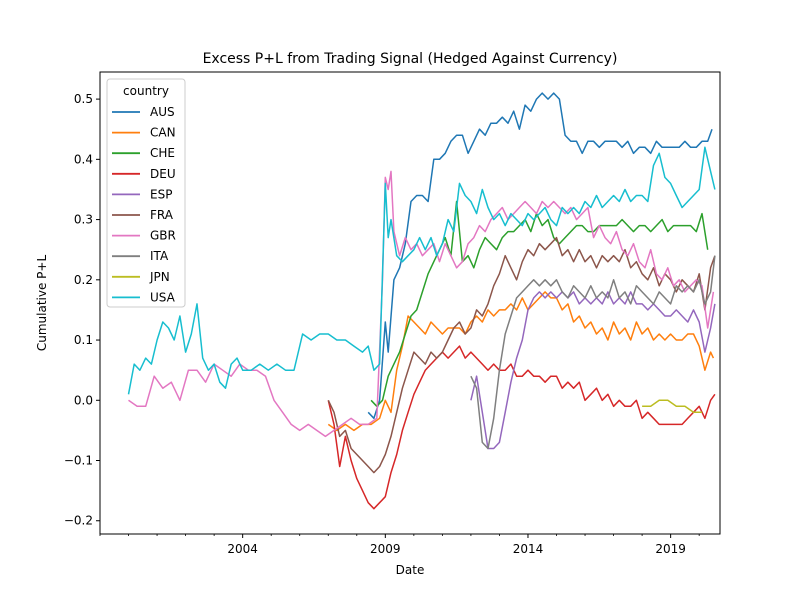 This screenshot has width=800, height=600. Describe the element at coordinates (83, 220) in the screenshot. I see `y-tick-label: 0.3` at that location.